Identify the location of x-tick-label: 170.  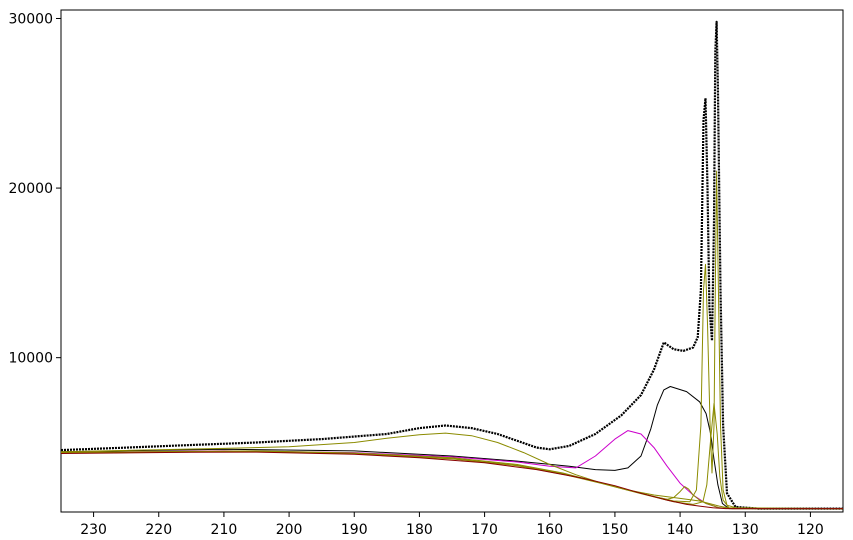
(484, 530).